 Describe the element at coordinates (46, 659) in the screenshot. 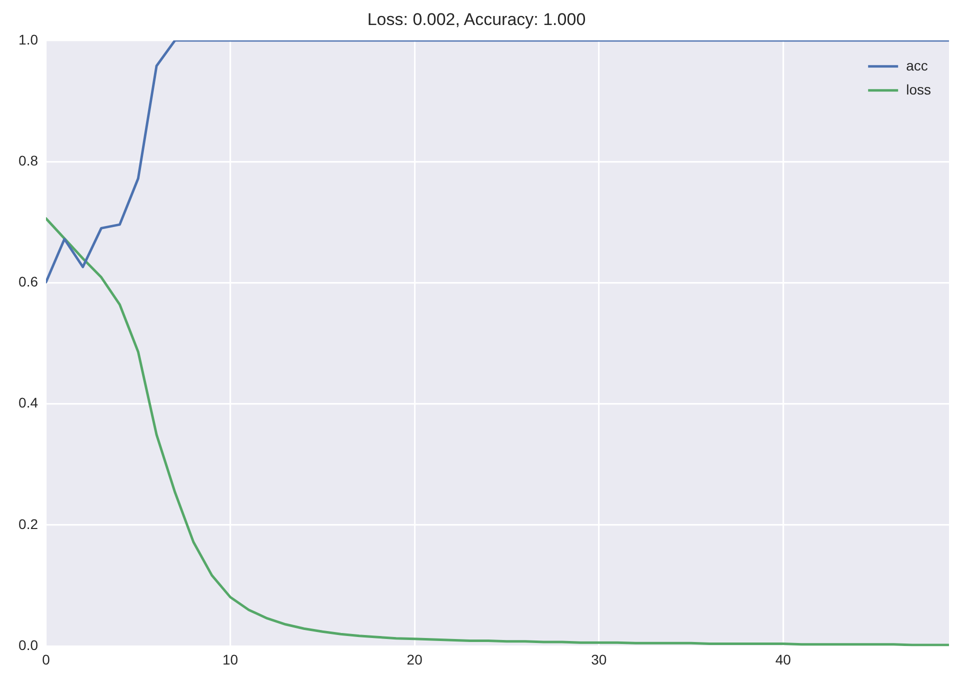

I see `x-tick-label: 0` at that location.